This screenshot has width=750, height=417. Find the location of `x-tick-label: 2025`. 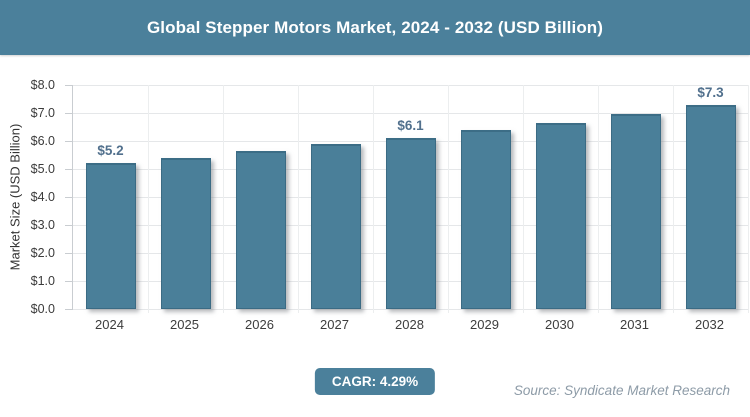

x-tick-label: 2025 is located at coordinates (184, 324).